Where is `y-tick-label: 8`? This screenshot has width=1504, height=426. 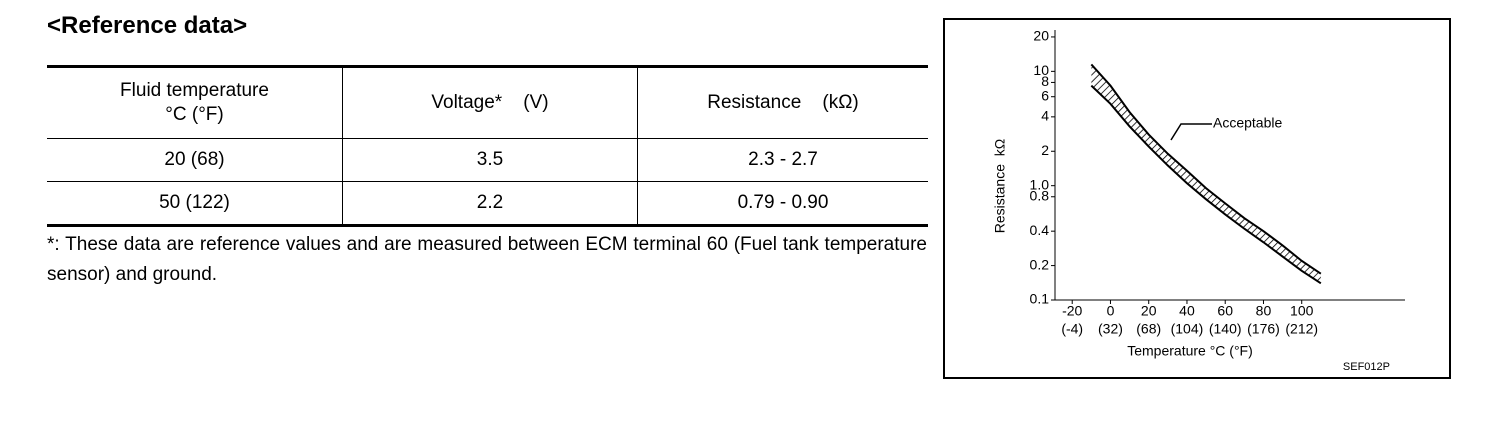 y-tick-label: 8 is located at coordinates (1045, 81).